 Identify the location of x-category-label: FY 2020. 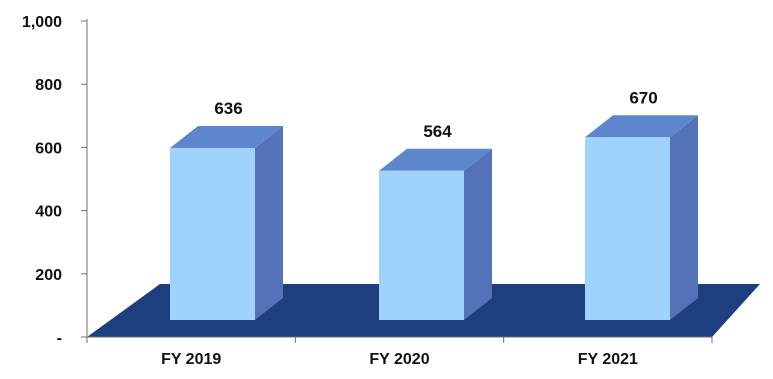
(399, 359).